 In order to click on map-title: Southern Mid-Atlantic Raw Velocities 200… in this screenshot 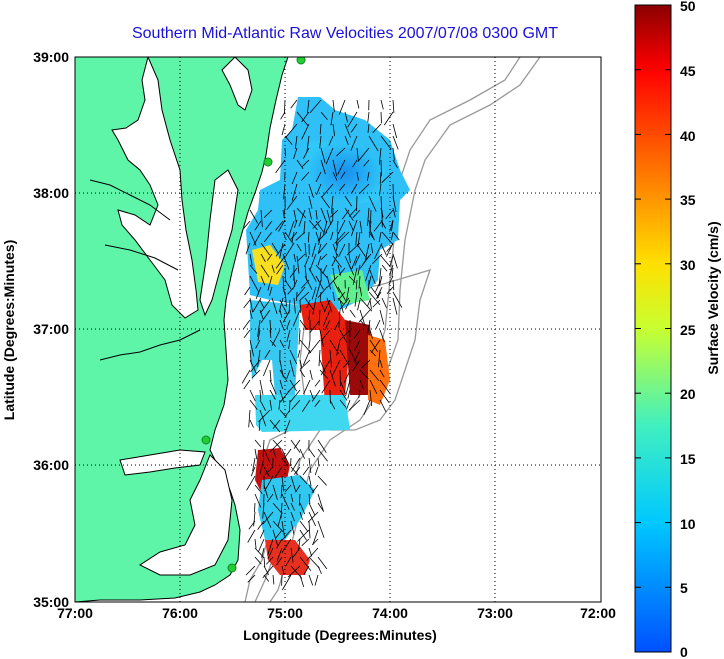, I will do `click(345, 33)`.